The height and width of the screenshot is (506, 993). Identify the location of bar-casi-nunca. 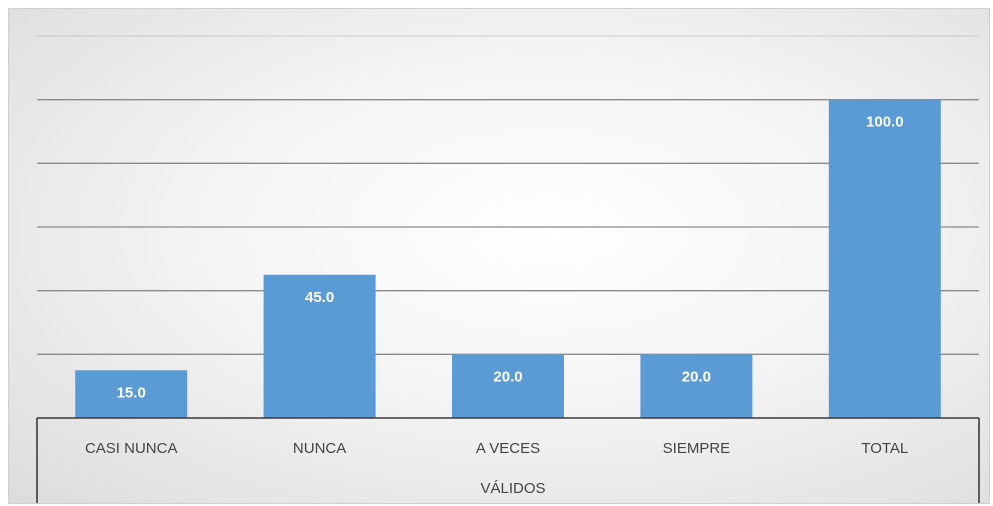
(131, 394).